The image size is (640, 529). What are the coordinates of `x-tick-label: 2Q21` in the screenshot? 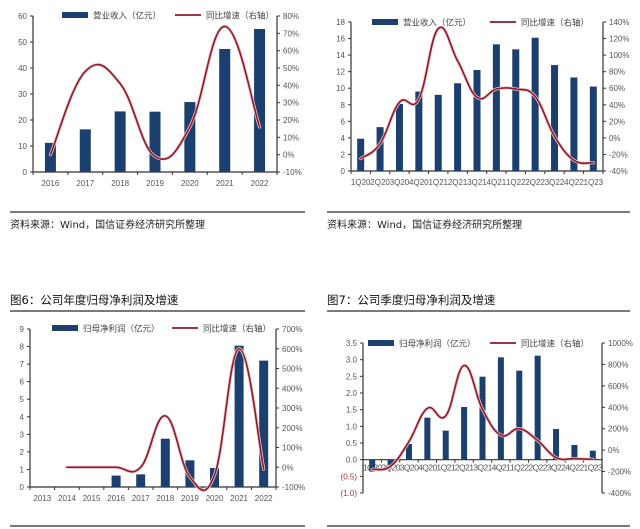 It's located at (458, 182).